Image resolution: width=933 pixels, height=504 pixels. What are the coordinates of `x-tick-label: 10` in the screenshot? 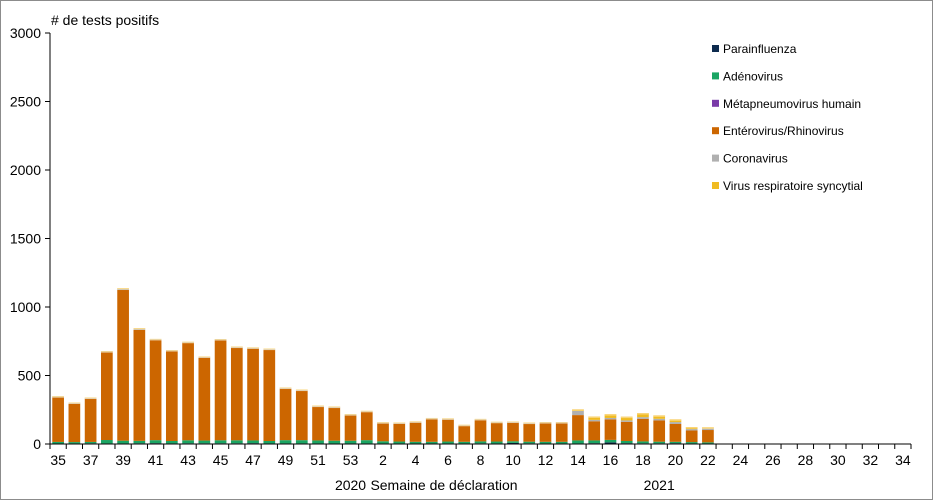 It's located at (513, 460).